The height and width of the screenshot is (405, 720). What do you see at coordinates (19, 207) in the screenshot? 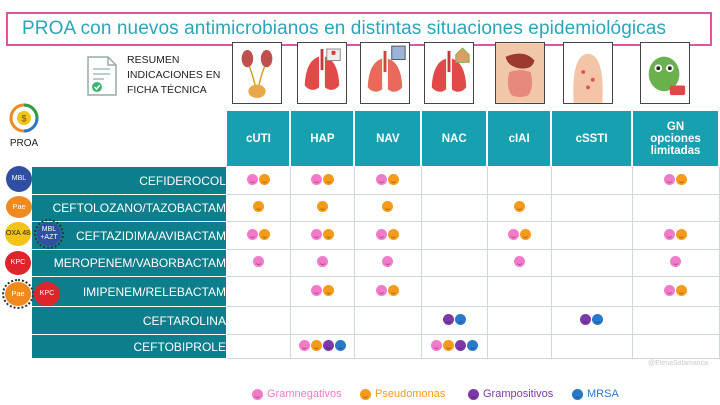
I see `pae-badge: Pae` at bounding box center [19, 207].